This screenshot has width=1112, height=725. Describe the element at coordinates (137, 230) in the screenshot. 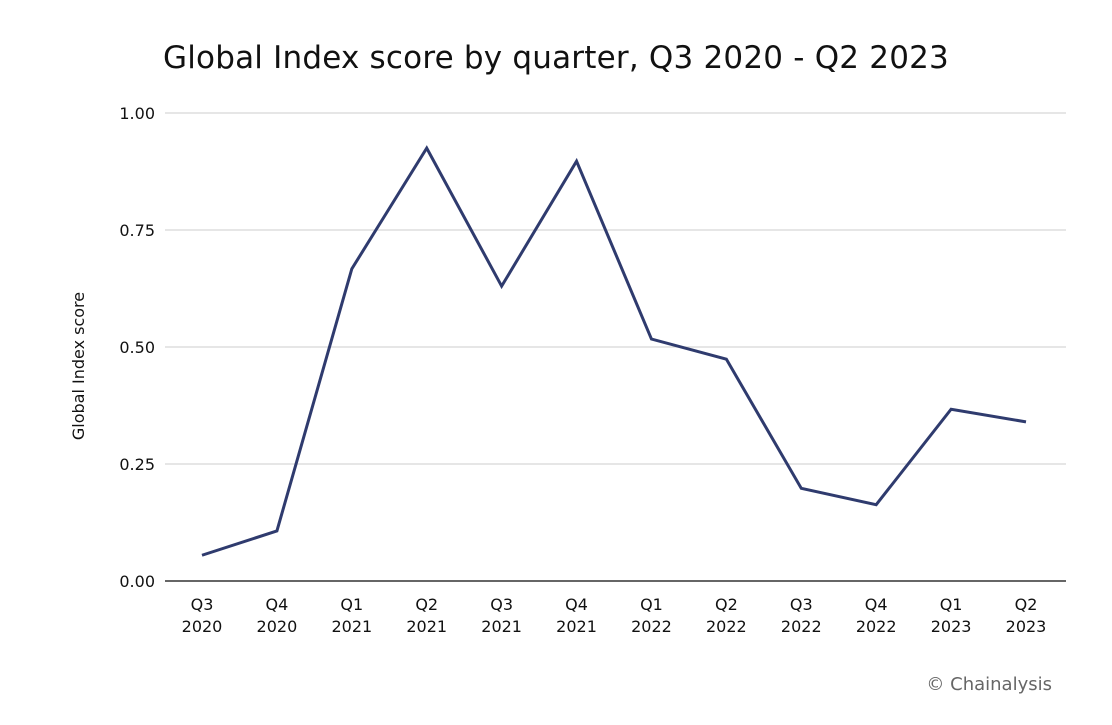

I see `y-tick-label: 0.75` at that location.